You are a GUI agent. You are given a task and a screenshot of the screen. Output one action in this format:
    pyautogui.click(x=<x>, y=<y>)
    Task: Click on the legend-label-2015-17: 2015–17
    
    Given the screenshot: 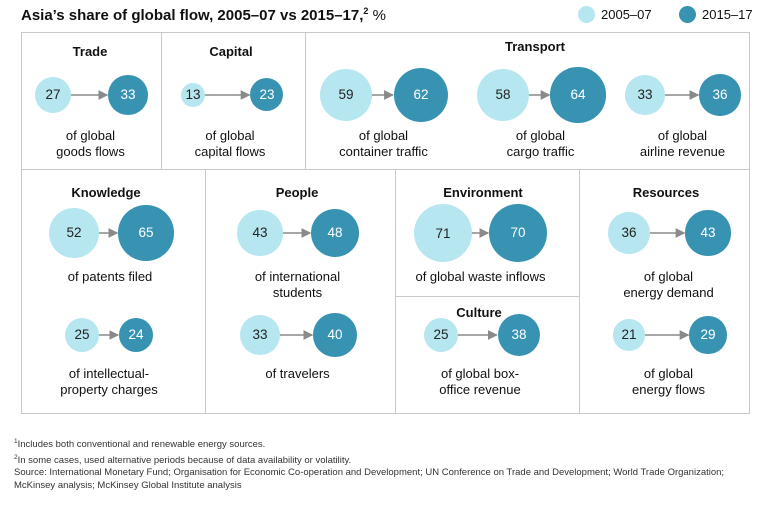 What is the action you would take?
    pyautogui.click(x=727, y=14)
    